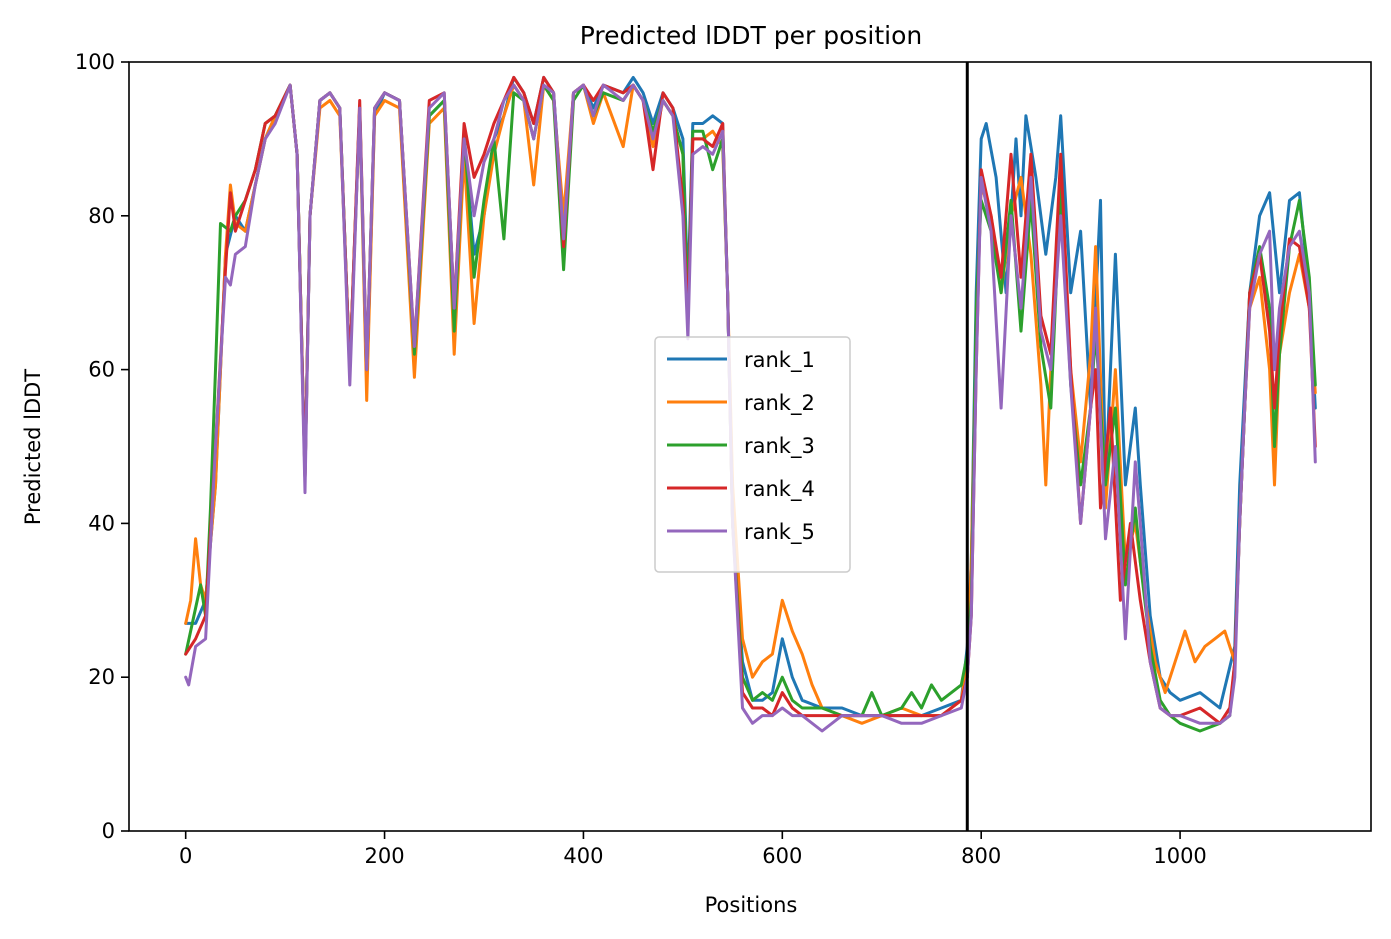 This screenshot has width=1391, height=939. Describe the element at coordinates (779, 403) in the screenshot. I see `legend-label-rank-2: rank_2` at that location.